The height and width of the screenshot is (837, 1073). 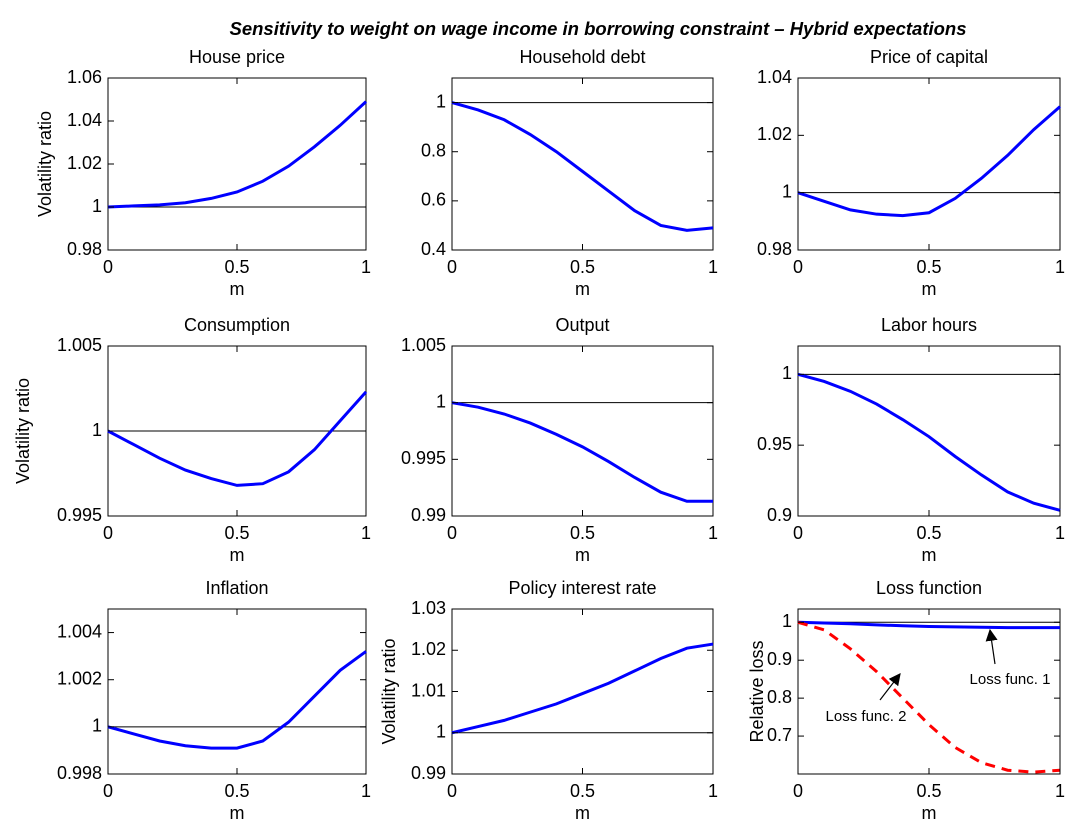 What do you see at coordinates (1010, 679) in the screenshot?
I see `series-annotation: Loss func. 1` at bounding box center [1010, 679].